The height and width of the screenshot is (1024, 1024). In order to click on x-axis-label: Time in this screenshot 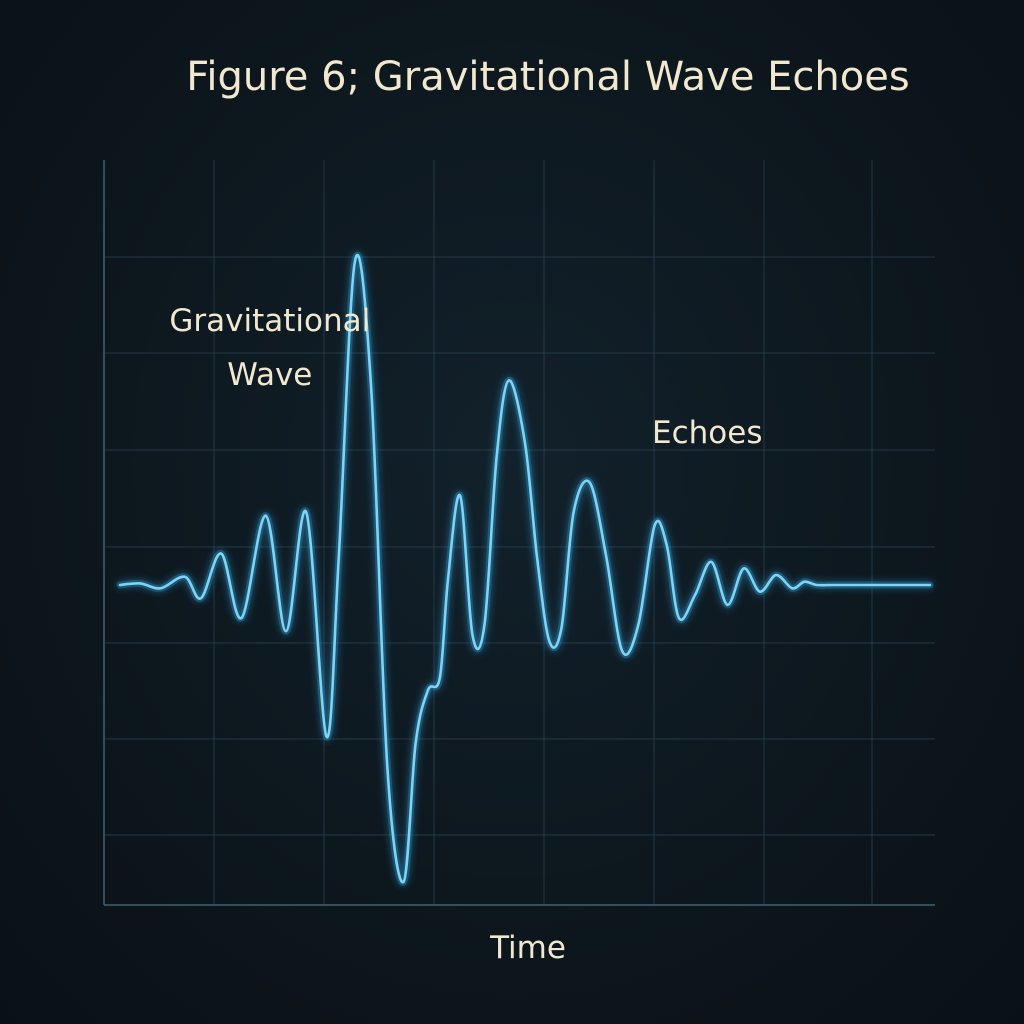, I will do `click(527, 948)`.